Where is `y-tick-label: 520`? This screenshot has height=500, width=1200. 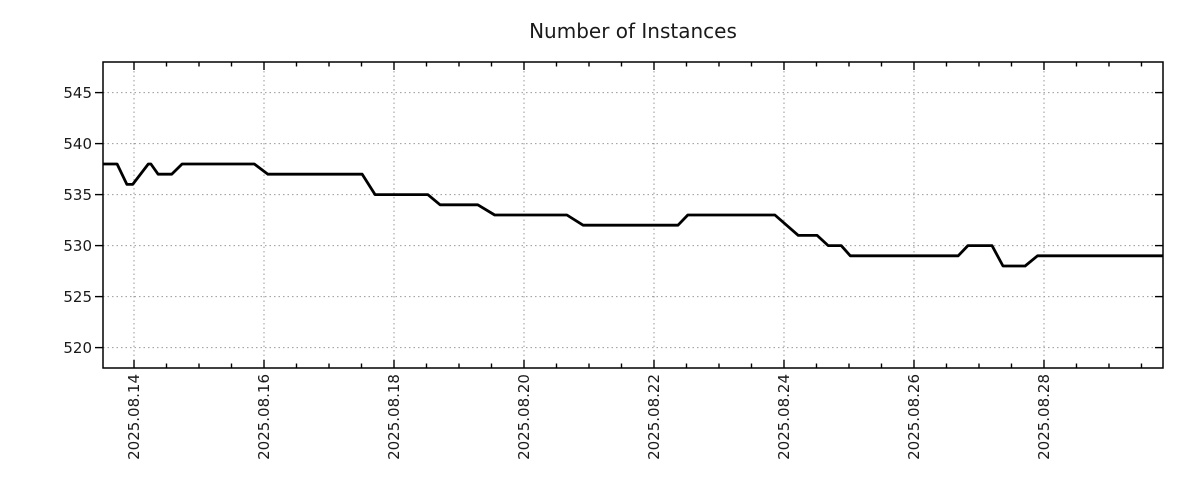
y-tick-label: 520 is located at coordinates (77, 348).